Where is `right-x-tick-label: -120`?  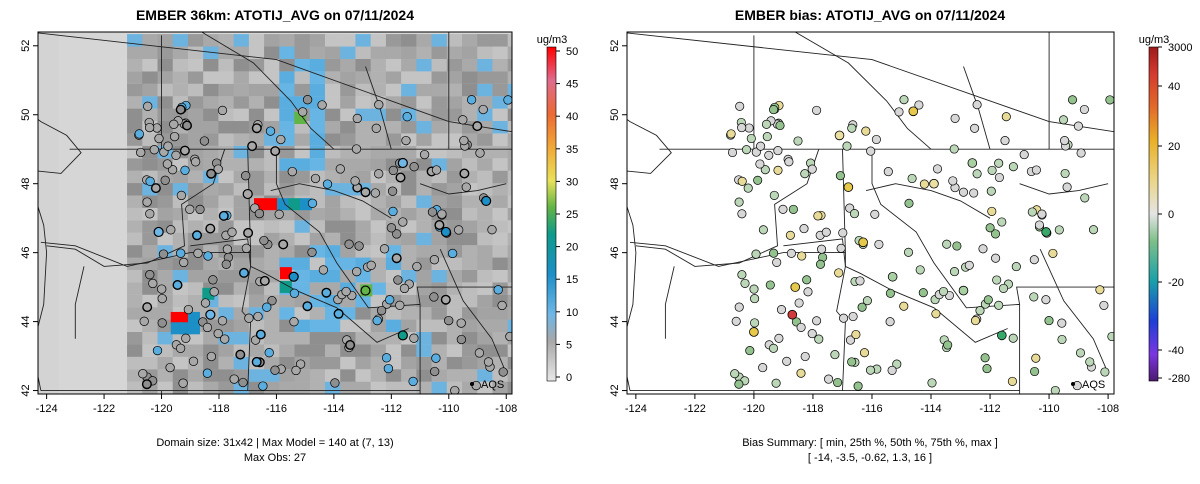 right-x-tick-label: -120 is located at coordinates (754, 409).